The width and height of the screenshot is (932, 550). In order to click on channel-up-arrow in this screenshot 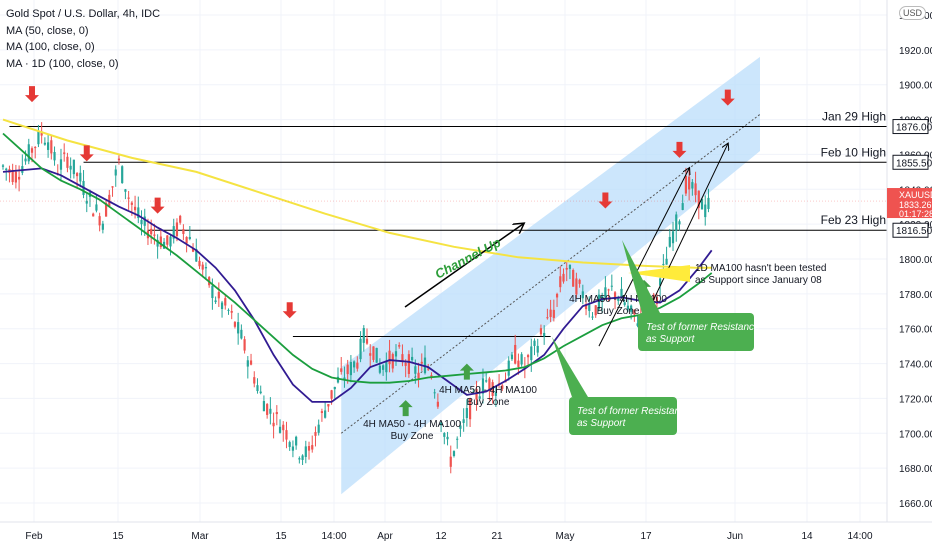, I will do `click(463, 266)`.